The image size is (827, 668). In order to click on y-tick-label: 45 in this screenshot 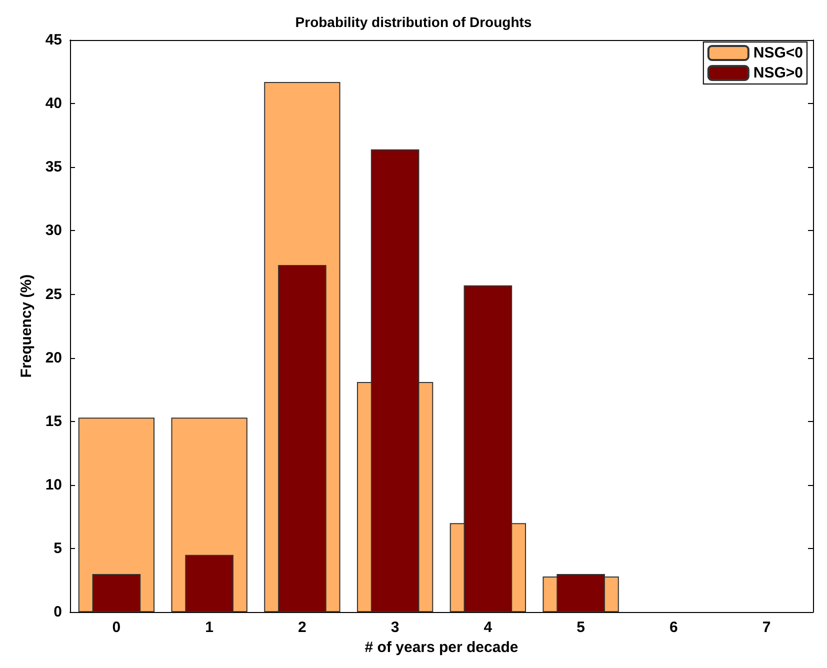, I will do `click(53, 40)`.